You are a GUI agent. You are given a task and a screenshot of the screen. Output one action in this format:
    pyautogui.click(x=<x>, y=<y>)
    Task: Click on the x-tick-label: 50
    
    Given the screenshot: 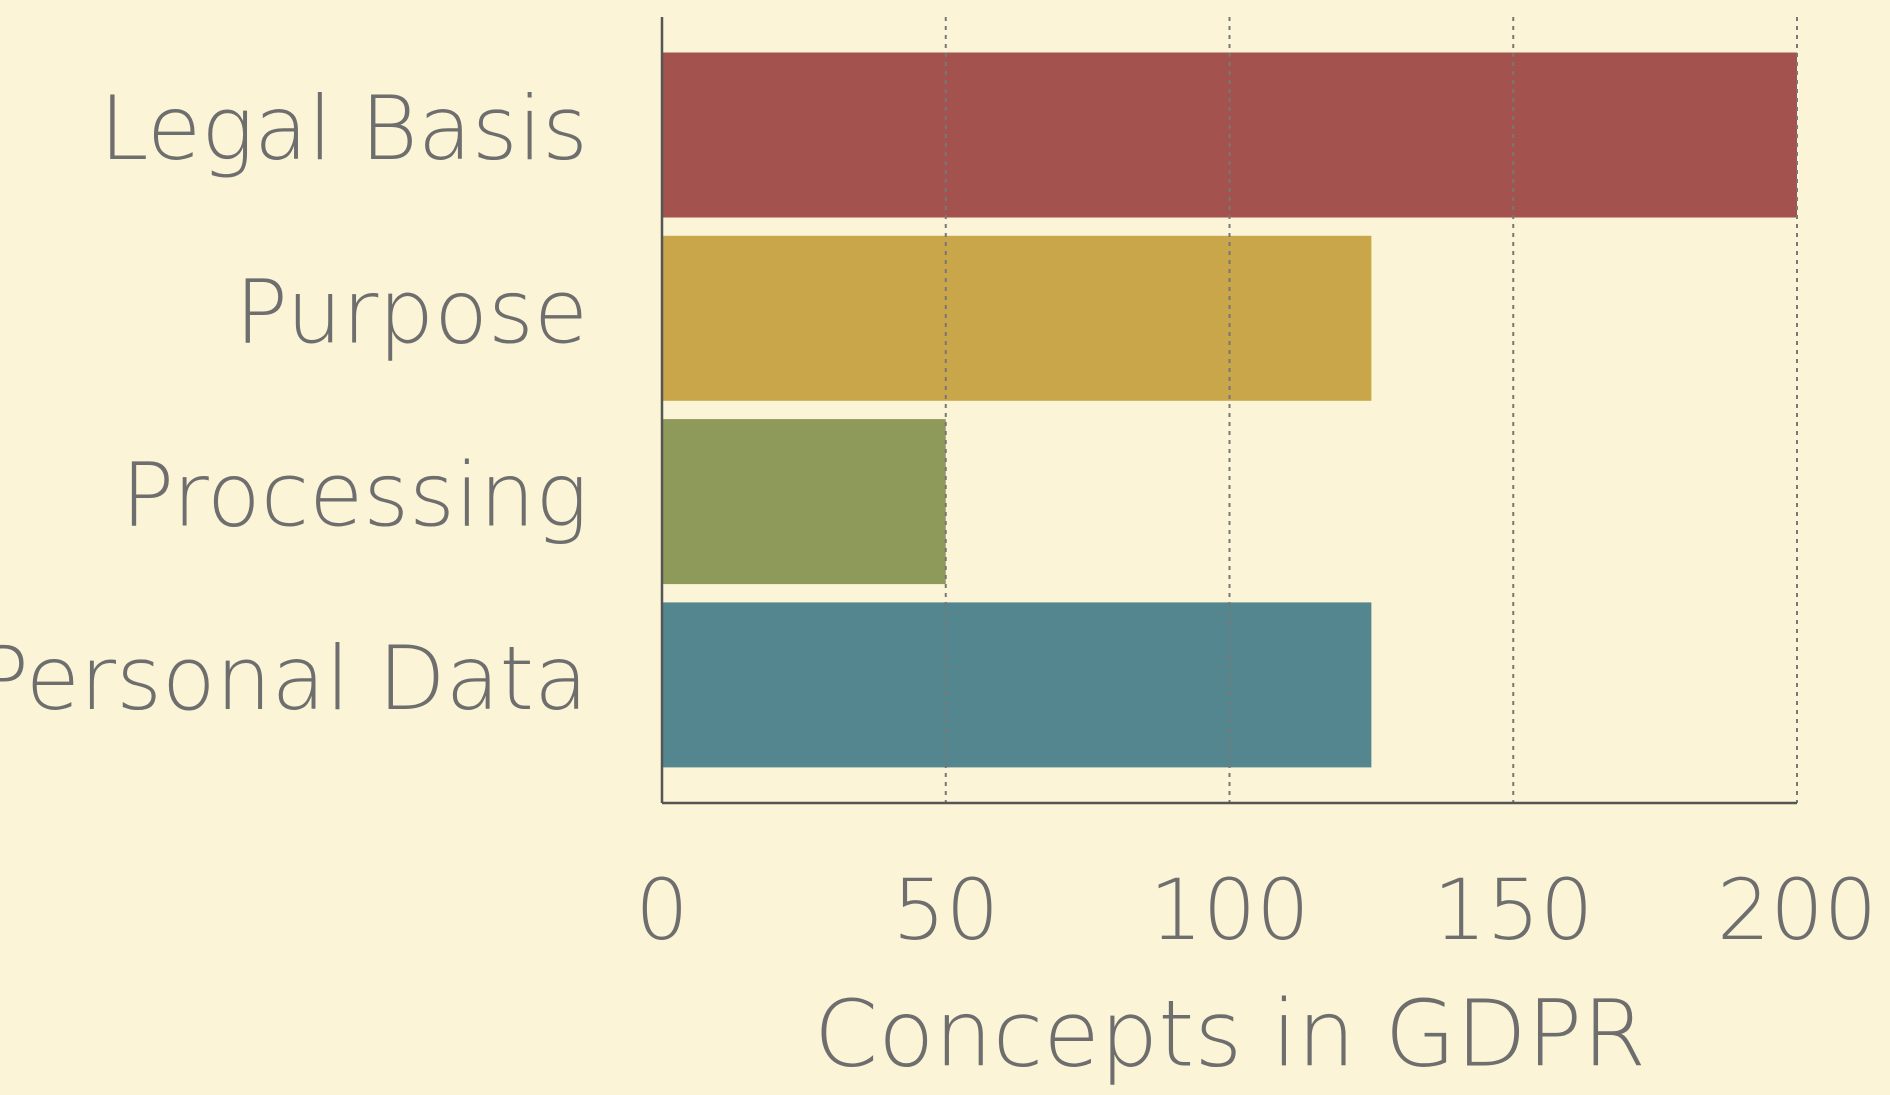 What is the action you would take?
    pyautogui.click(x=945, y=910)
    